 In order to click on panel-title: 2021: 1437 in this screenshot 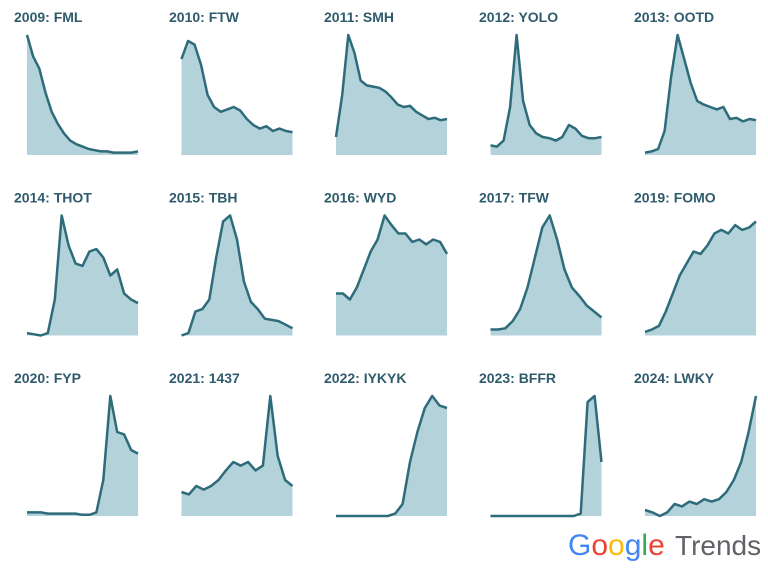, I will do `click(204, 378)`.